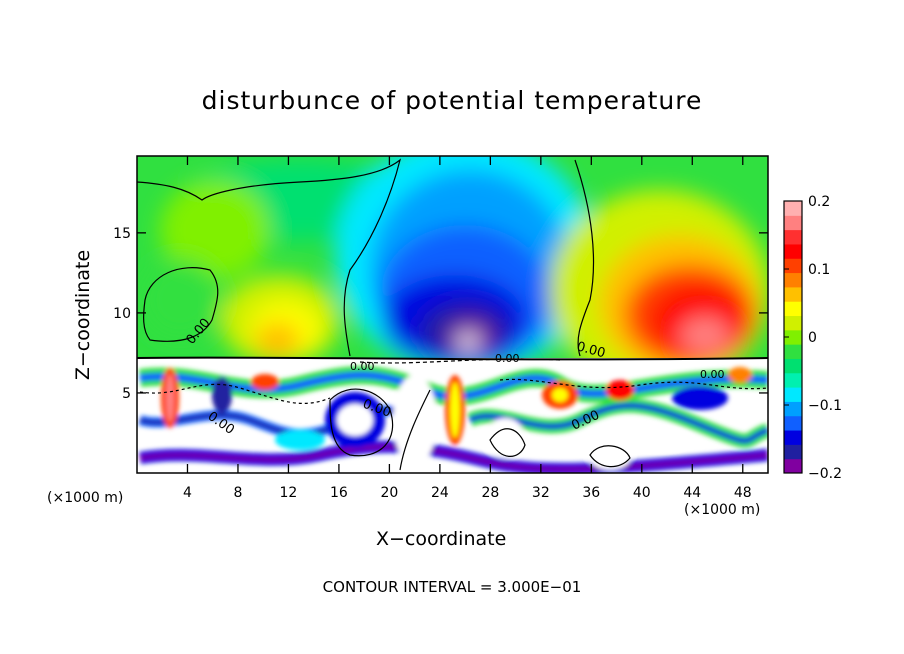 This screenshot has height=654, width=904. What do you see at coordinates (289, 493) in the screenshot?
I see `x-tick-label: 12` at bounding box center [289, 493].